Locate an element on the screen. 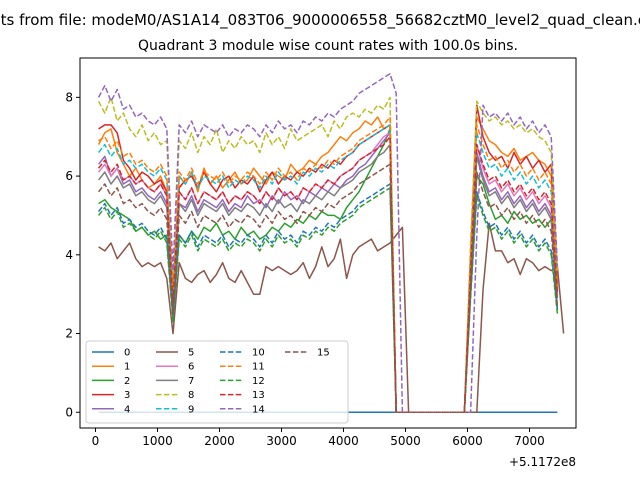 This screenshot has width=640, height=485. legend-label-13: 13 is located at coordinates (258, 395).